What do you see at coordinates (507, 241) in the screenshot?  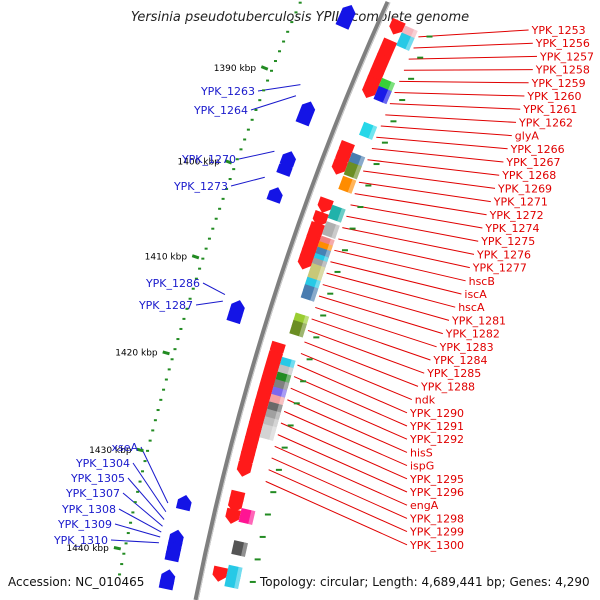 I see `right-gene-label: YPK_1275` at bounding box center [507, 241].